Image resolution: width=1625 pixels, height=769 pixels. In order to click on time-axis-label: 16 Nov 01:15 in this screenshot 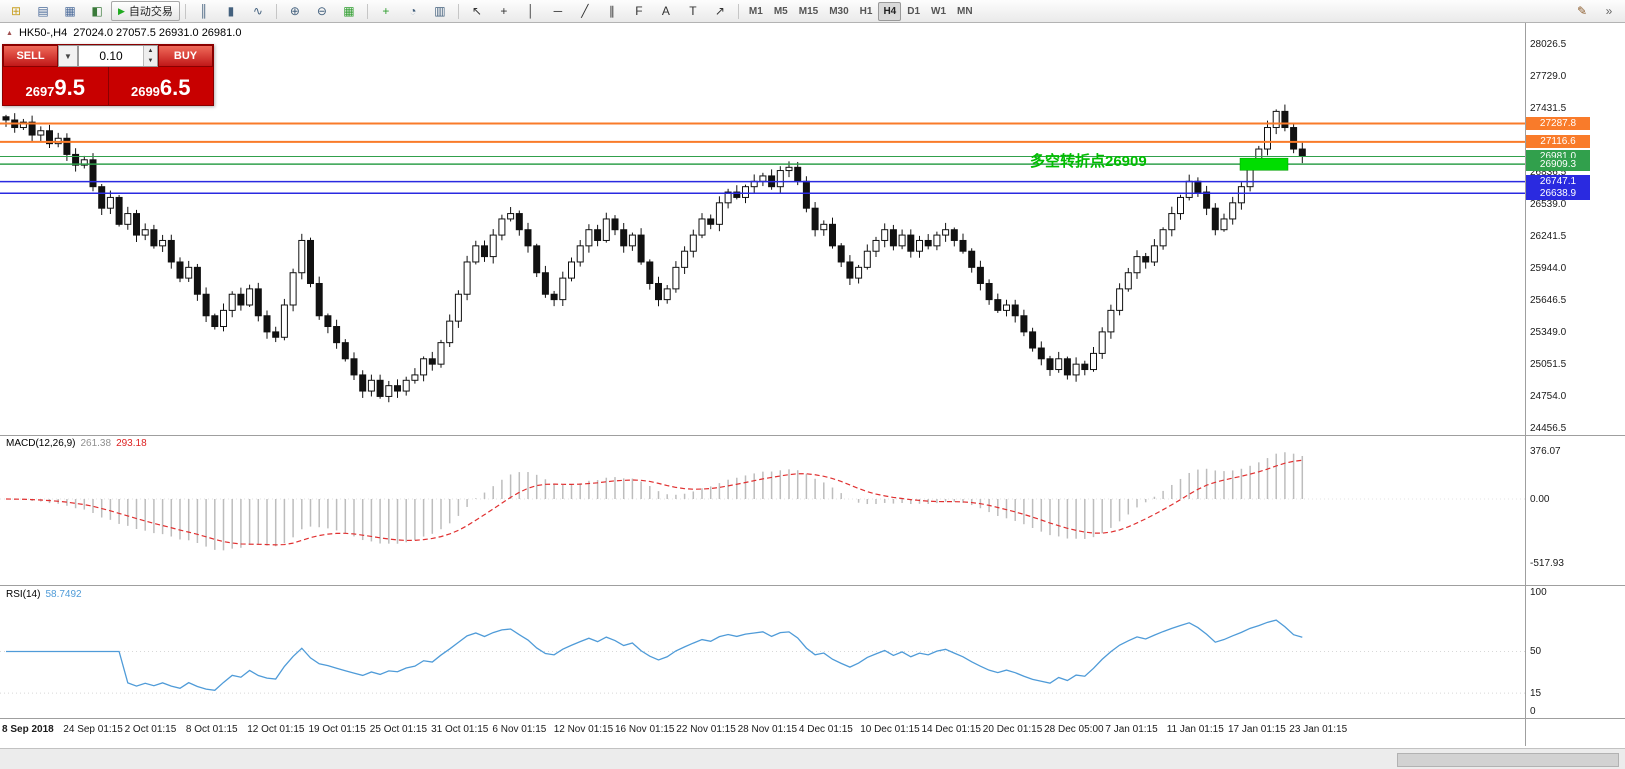, I will do `click(645, 729)`.